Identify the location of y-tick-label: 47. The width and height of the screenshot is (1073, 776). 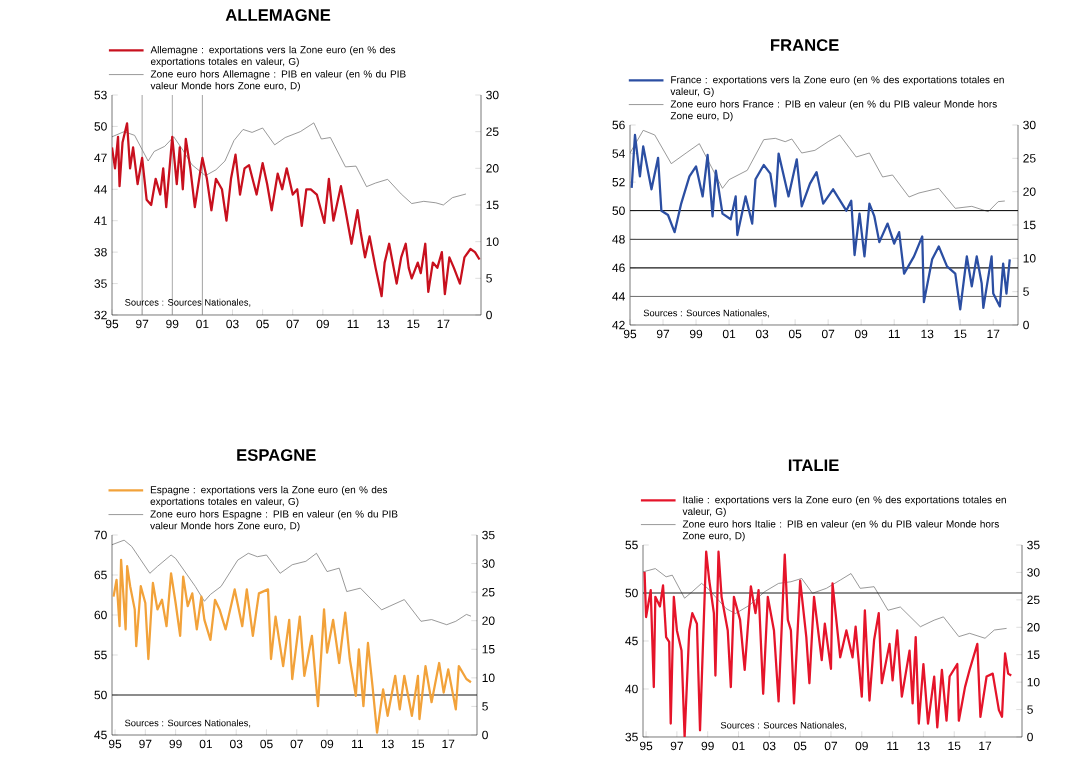
(100, 157).